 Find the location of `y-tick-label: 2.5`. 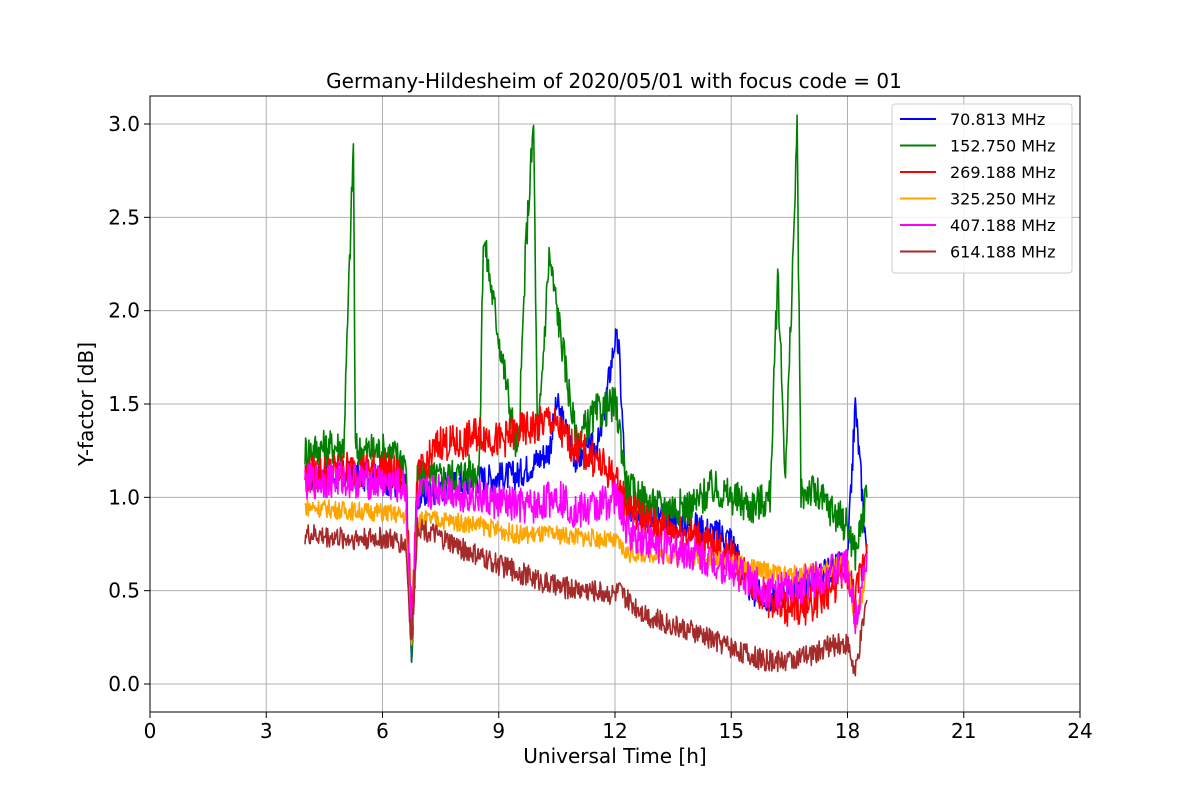

y-tick-label: 2.5 is located at coordinates (124, 217).